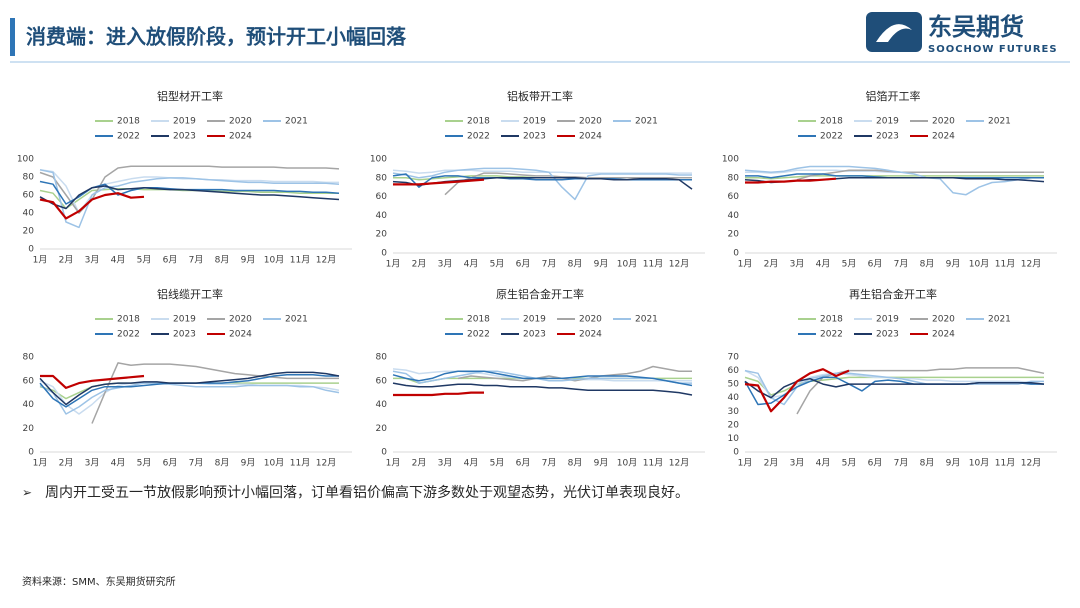 The height and width of the screenshot is (608, 1080). I want to click on chart-title: 原生铝合金开工率, so click(540, 294).